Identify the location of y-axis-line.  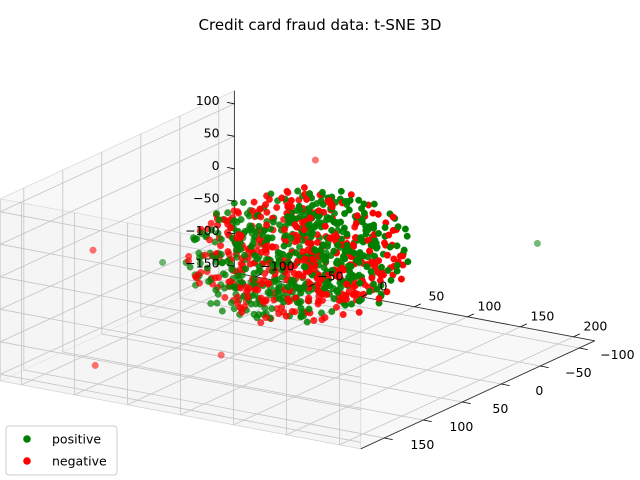
(477, 395).